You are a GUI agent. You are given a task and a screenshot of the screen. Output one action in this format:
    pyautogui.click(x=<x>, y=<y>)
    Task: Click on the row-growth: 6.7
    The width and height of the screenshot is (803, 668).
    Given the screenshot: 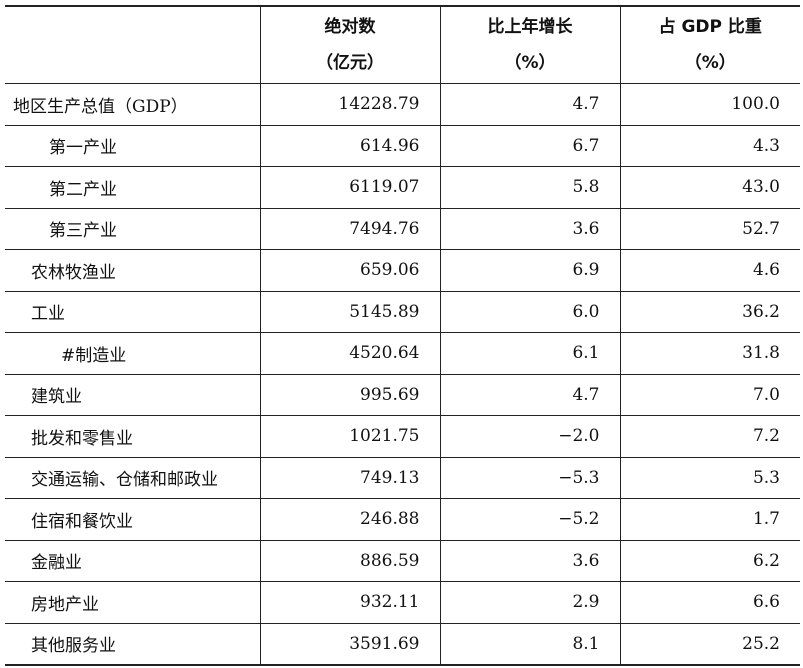 What is the action you would take?
    pyautogui.click(x=529, y=146)
    